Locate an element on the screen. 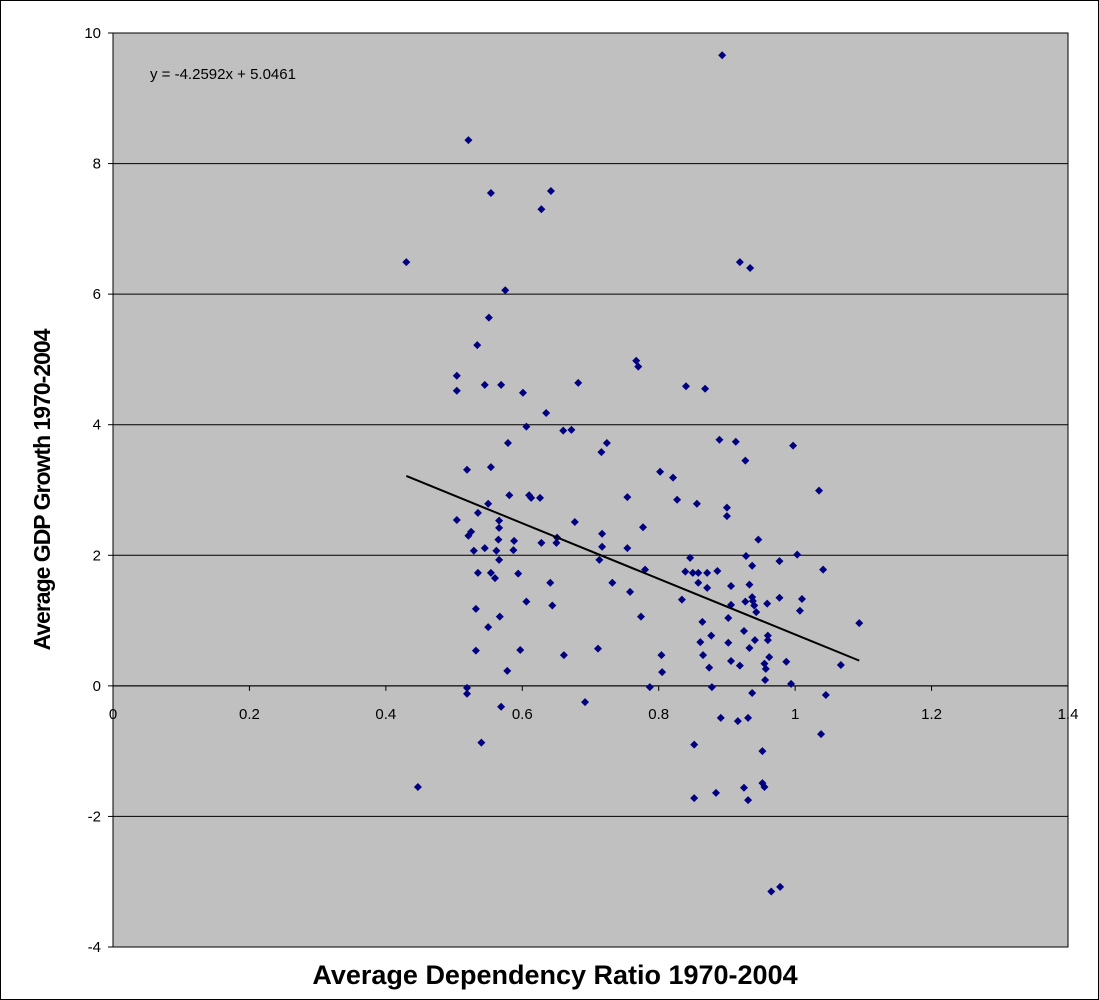  x-tick-label: 0.8 is located at coordinates (658, 714).